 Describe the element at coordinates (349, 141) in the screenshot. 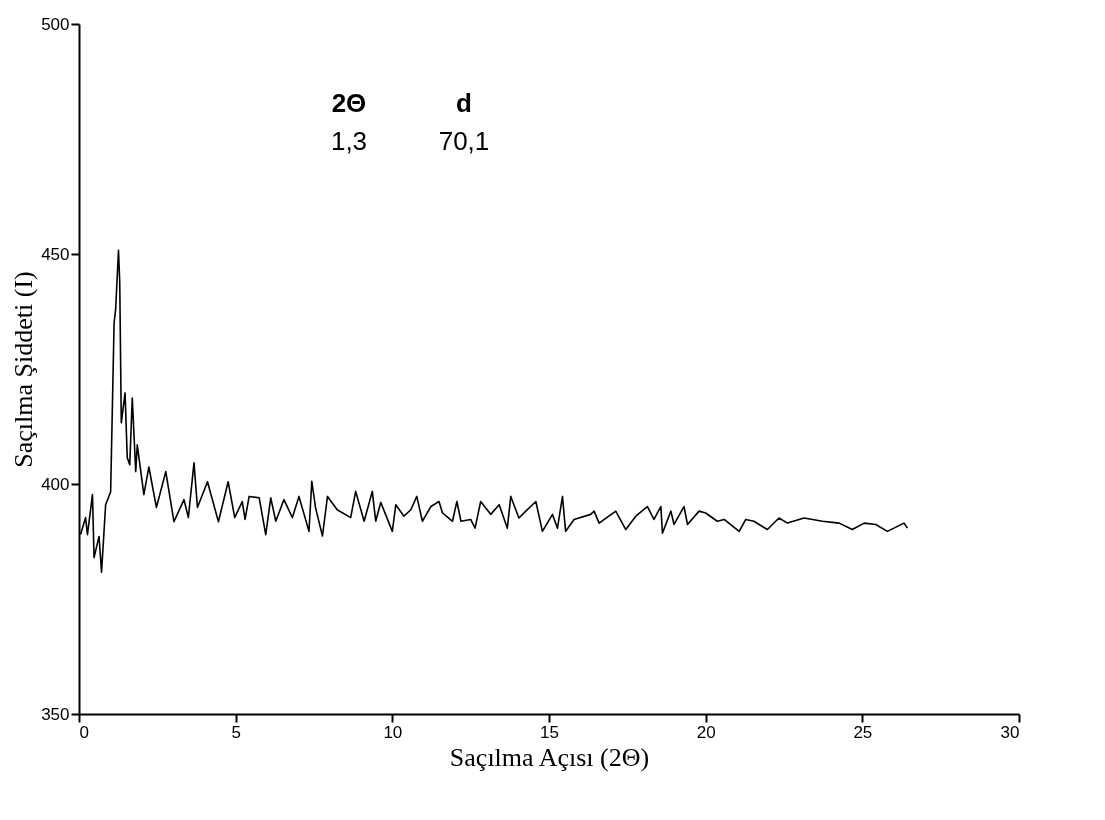

I see `annotation: 1,3` at that location.